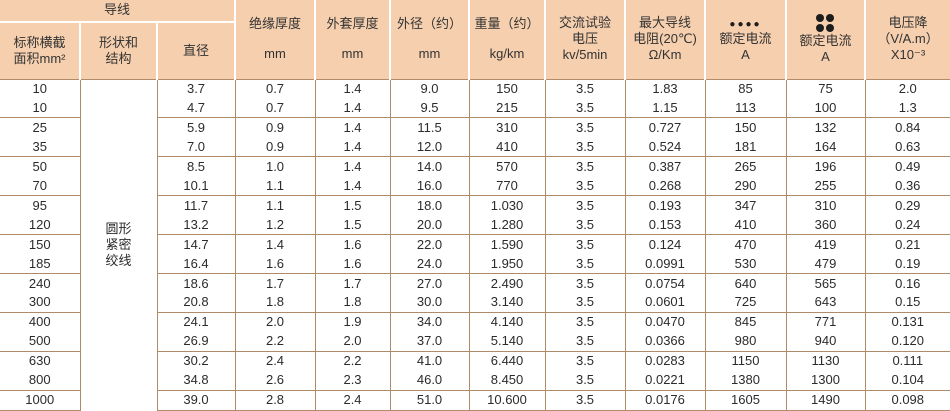  Describe the element at coordinates (907, 205) in the screenshot. I see `table-cell: 0.29` at that location.